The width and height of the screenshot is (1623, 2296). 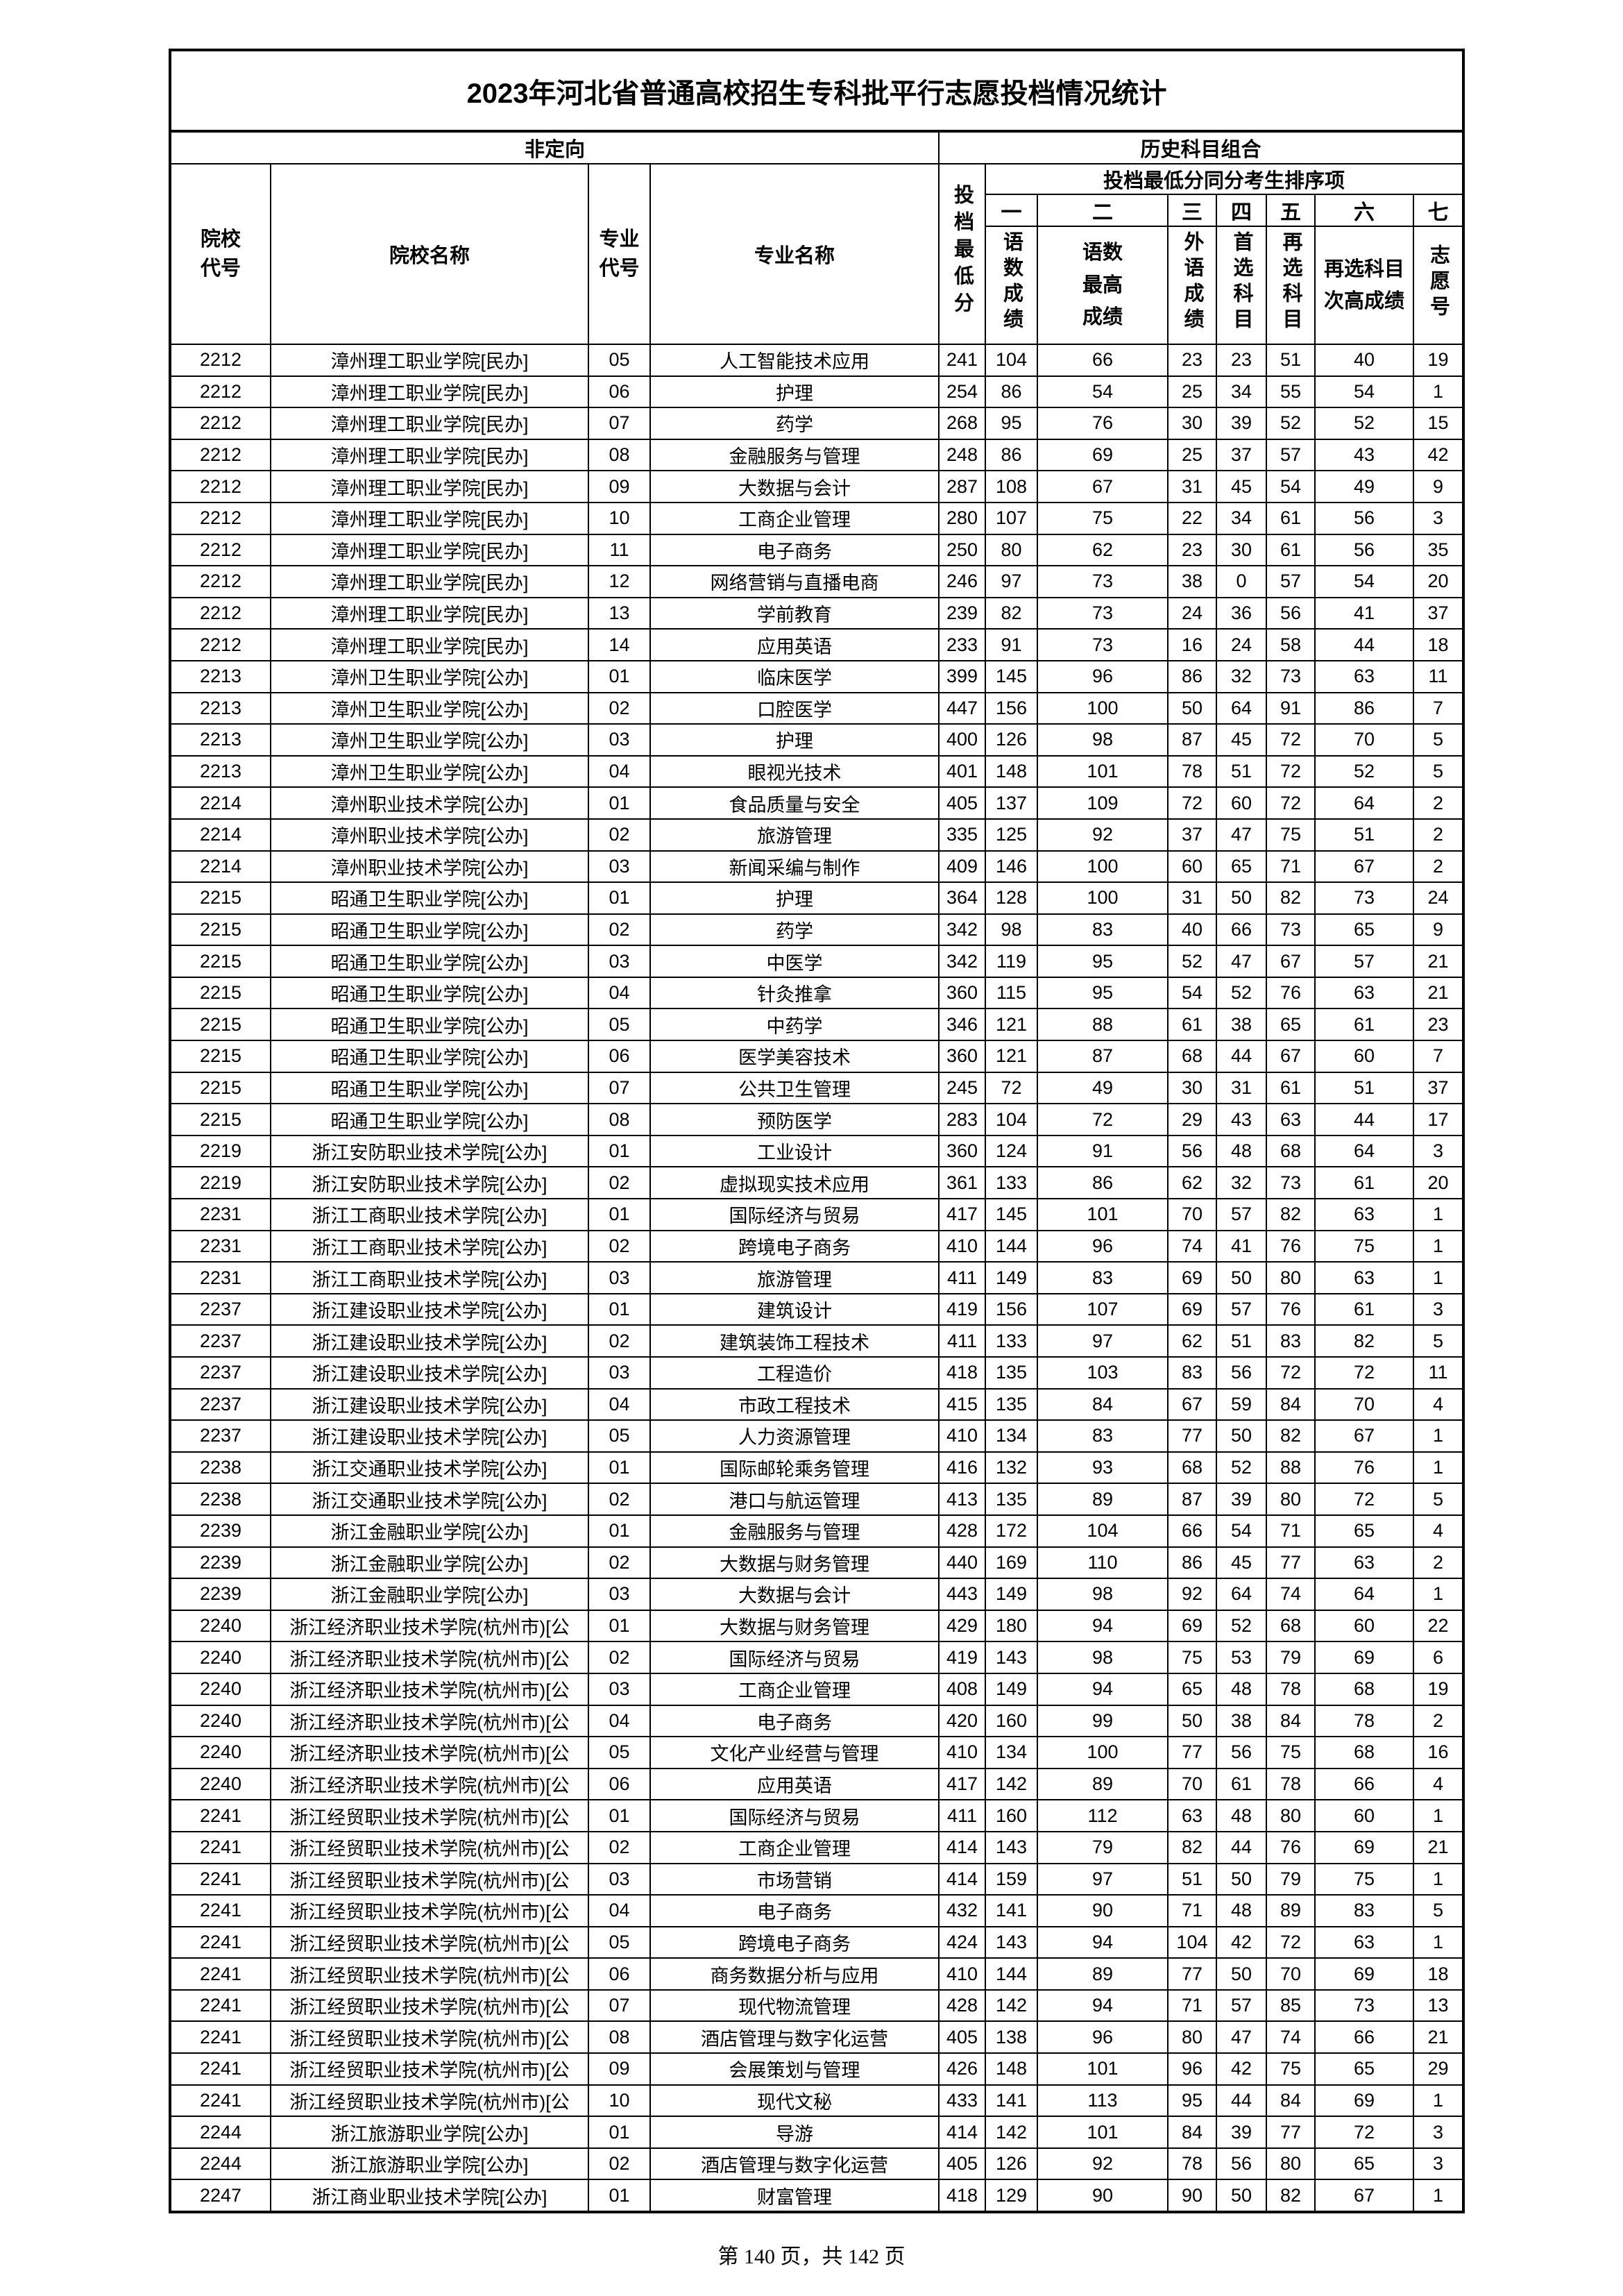 I want to click on table-row: 2213 漳州卫生职业学院[公办] 02 口腔医学 447 156 100 50 64 91 86 7, so click(x=817, y=708).